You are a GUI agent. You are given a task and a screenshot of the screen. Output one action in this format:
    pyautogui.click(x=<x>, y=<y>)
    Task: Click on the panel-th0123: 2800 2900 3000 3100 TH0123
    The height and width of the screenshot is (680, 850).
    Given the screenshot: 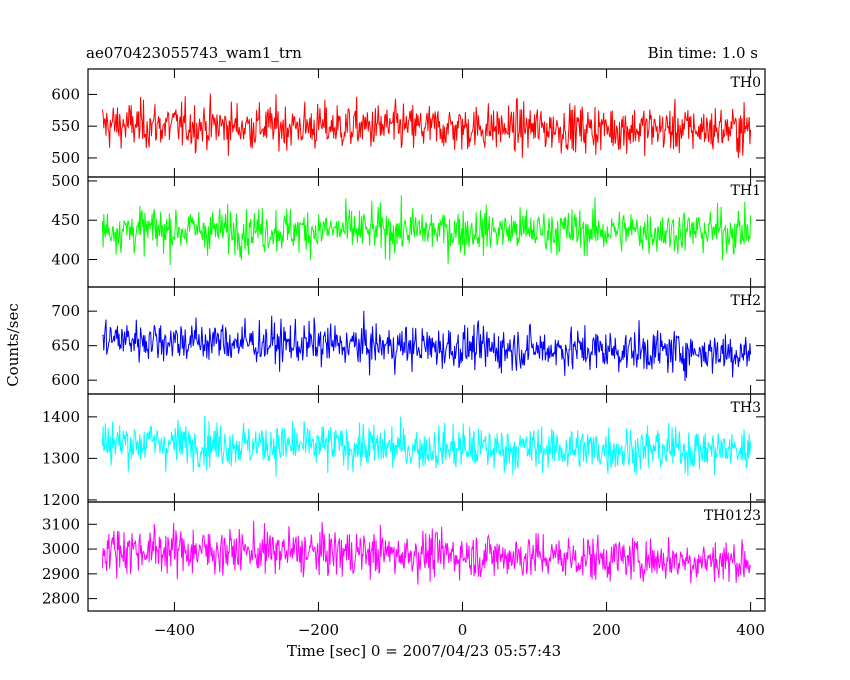 What is the action you would take?
    pyautogui.click(x=404, y=556)
    